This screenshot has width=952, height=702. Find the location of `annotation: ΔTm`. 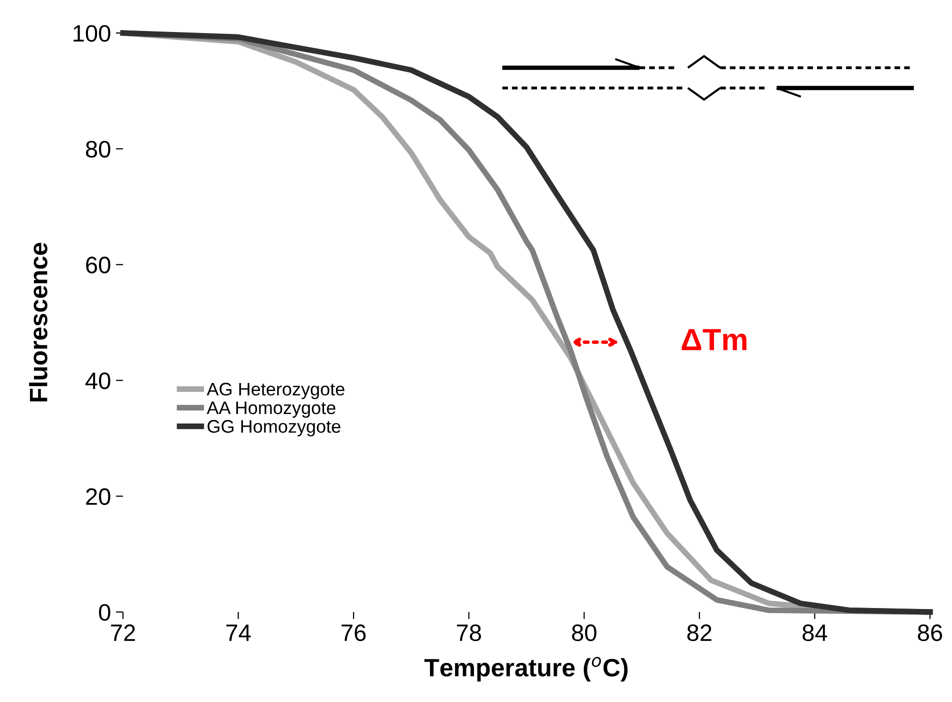

annotation: ΔTm is located at coordinates (714, 339).